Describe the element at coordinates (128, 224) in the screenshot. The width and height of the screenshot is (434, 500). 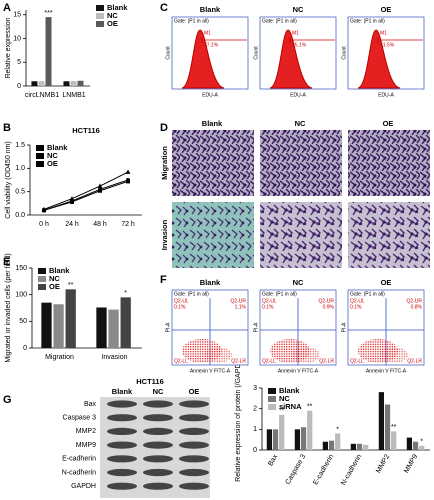
I see `x-tick-label: 72 h` at that location.